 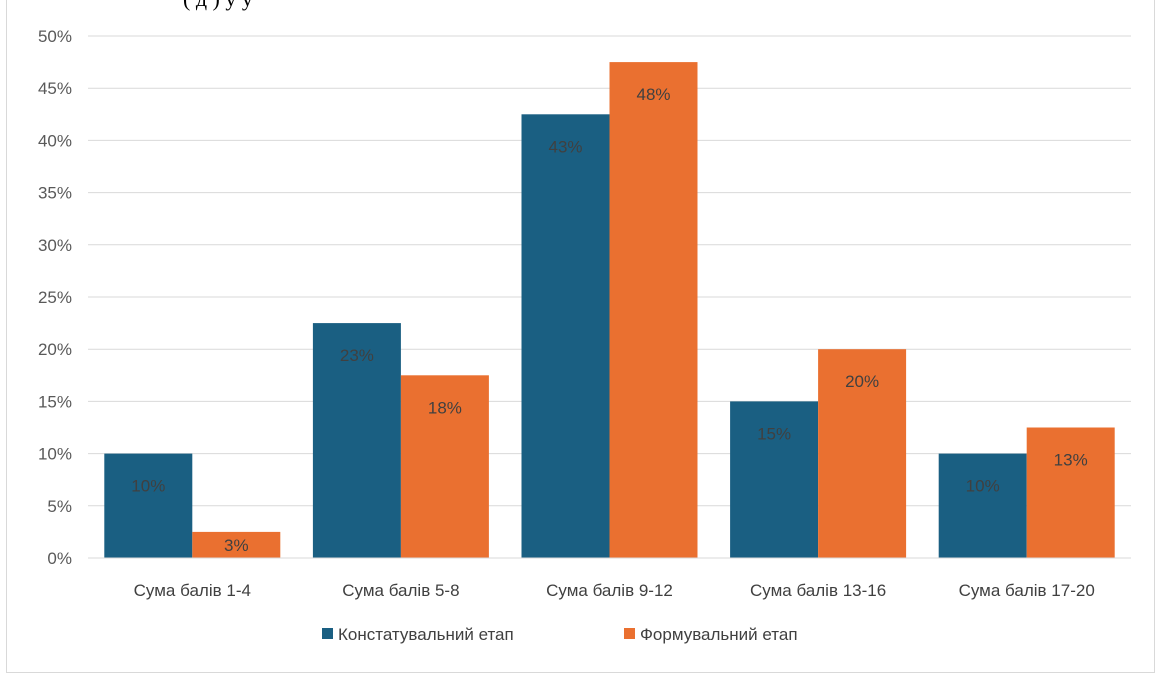 I want to click on data-label: 48%, so click(x=653, y=94).